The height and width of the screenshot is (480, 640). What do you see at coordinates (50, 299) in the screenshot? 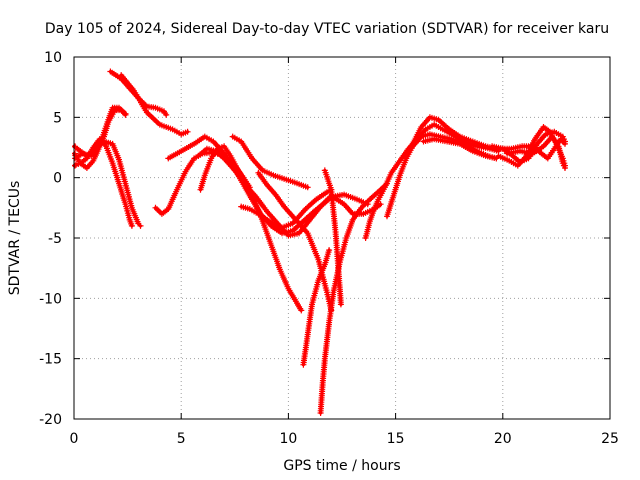
I see `y-tick-label: -10` at bounding box center [50, 299].